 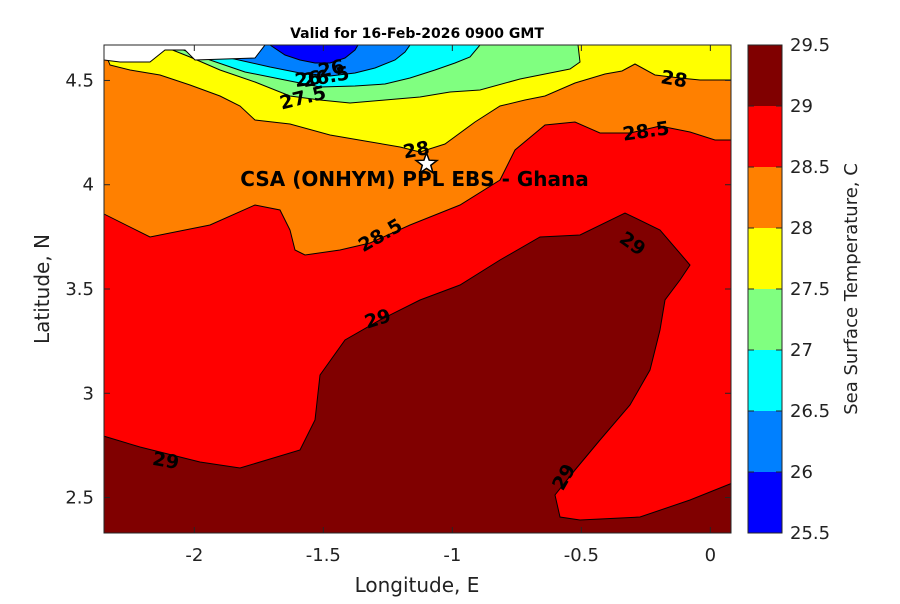 I want to click on x-tick-label: -1, so click(x=452, y=555).